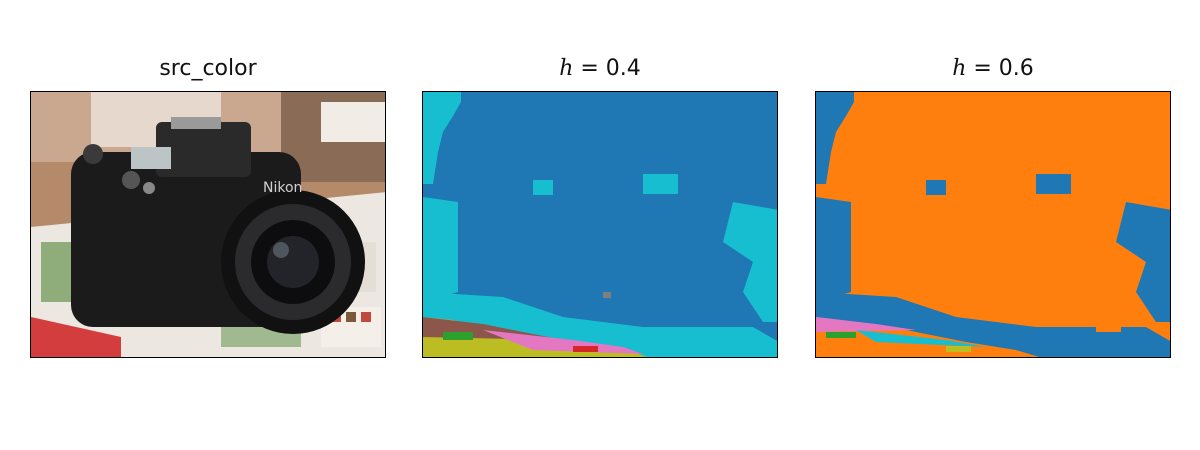 The image size is (1200, 450). Describe the element at coordinates (600, 68) in the screenshot. I see `panel-title-h-04: h = 0.4` at that location.